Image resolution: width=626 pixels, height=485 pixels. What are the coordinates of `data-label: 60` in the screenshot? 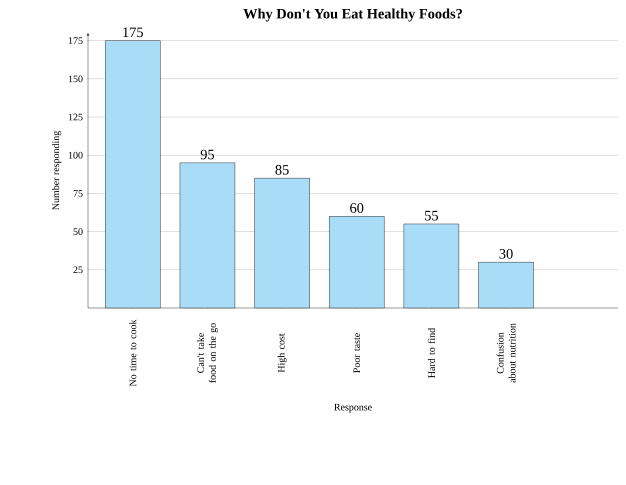 It's located at (357, 208).